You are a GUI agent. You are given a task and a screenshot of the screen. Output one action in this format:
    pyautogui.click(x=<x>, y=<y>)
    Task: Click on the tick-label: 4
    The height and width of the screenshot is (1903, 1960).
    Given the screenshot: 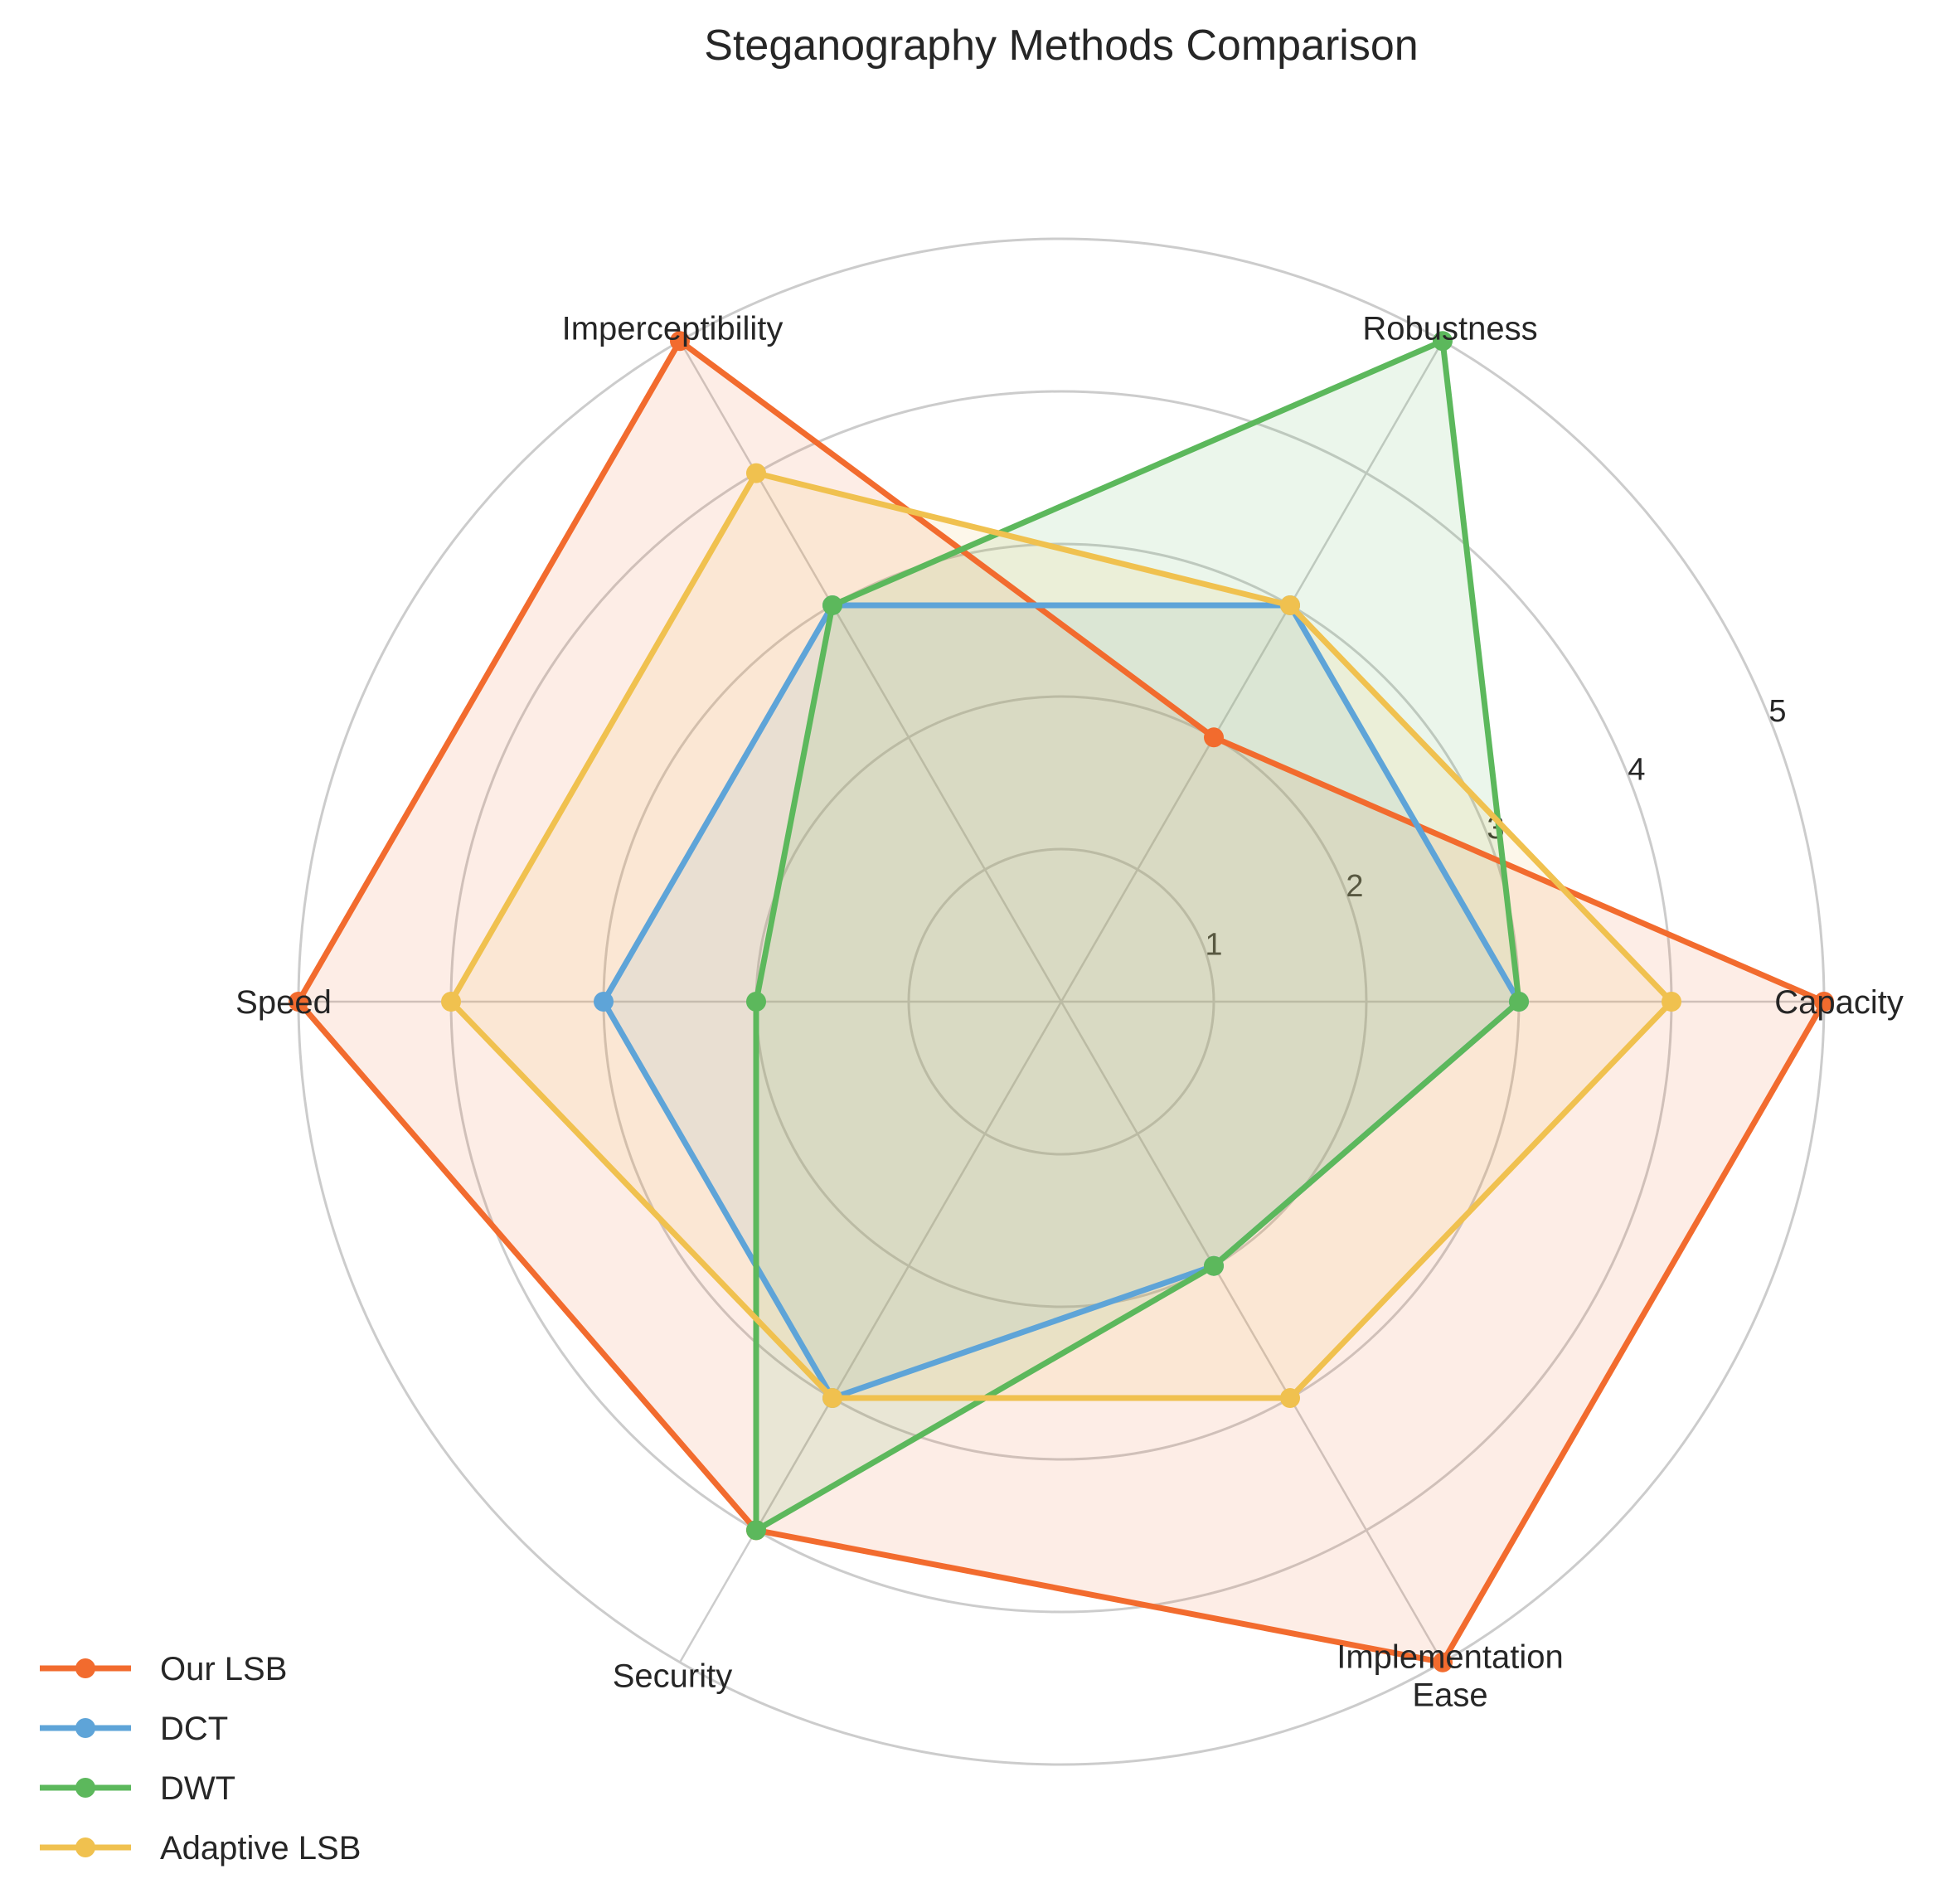 What is the action you would take?
    pyautogui.click(x=1636, y=769)
    